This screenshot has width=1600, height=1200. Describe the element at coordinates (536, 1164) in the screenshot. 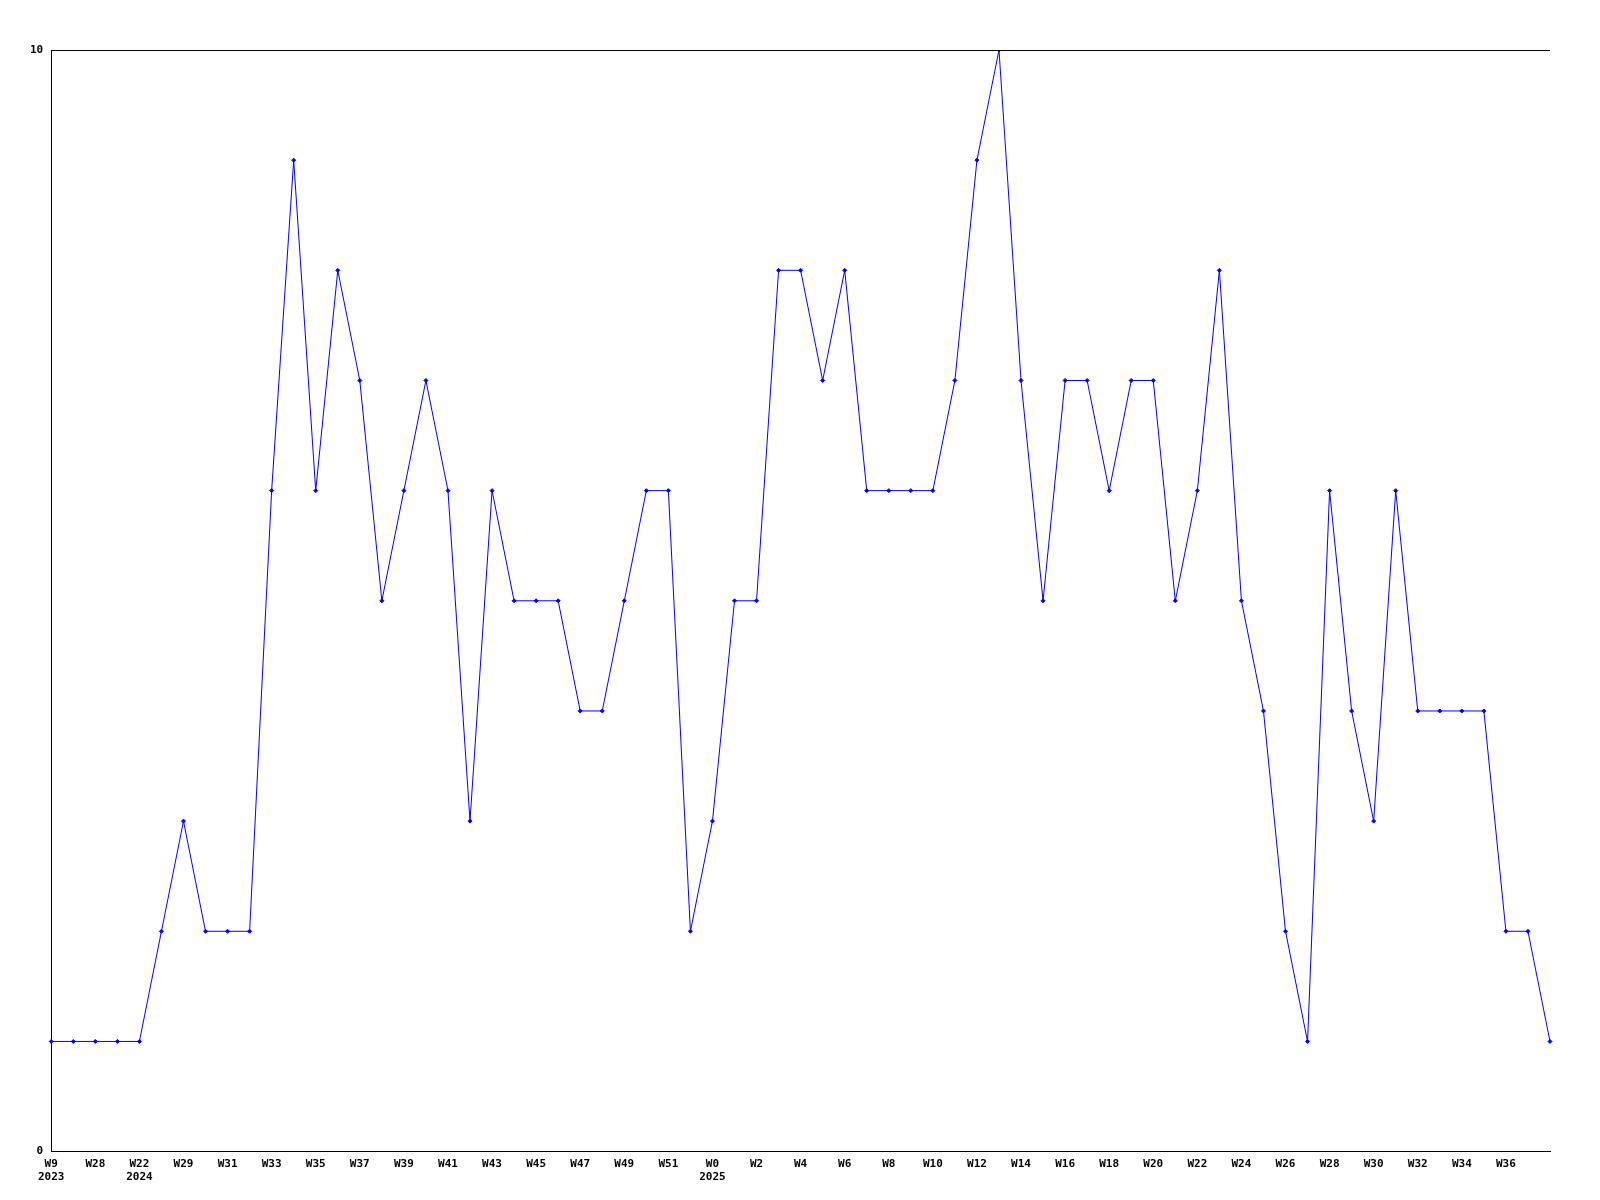

I see `x-tick-label: W45` at that location.